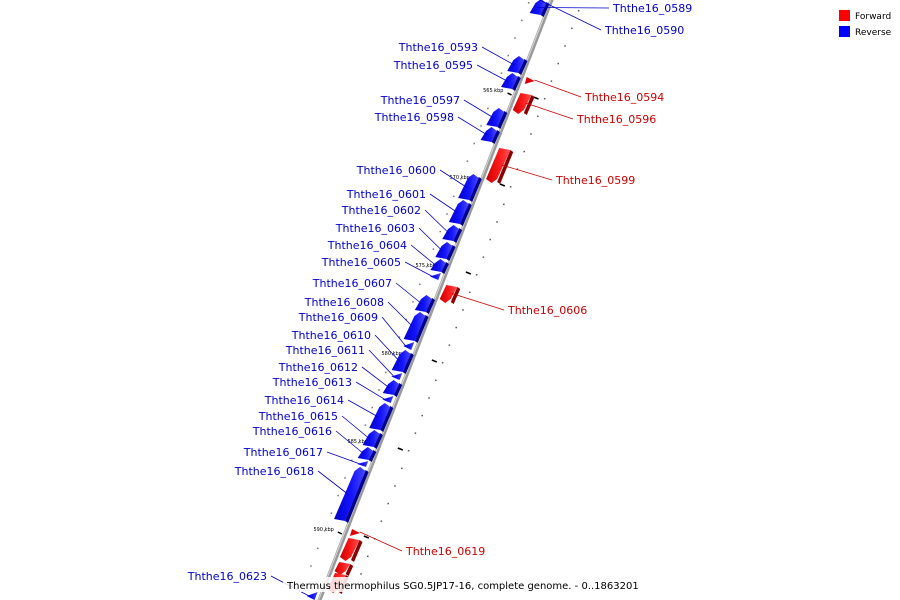  What do you see at coordinates (414, 117) in the screenshot?
I see `gene-label-ththe16-0598: Ththe16_0598` at bounding box center [414, 117].